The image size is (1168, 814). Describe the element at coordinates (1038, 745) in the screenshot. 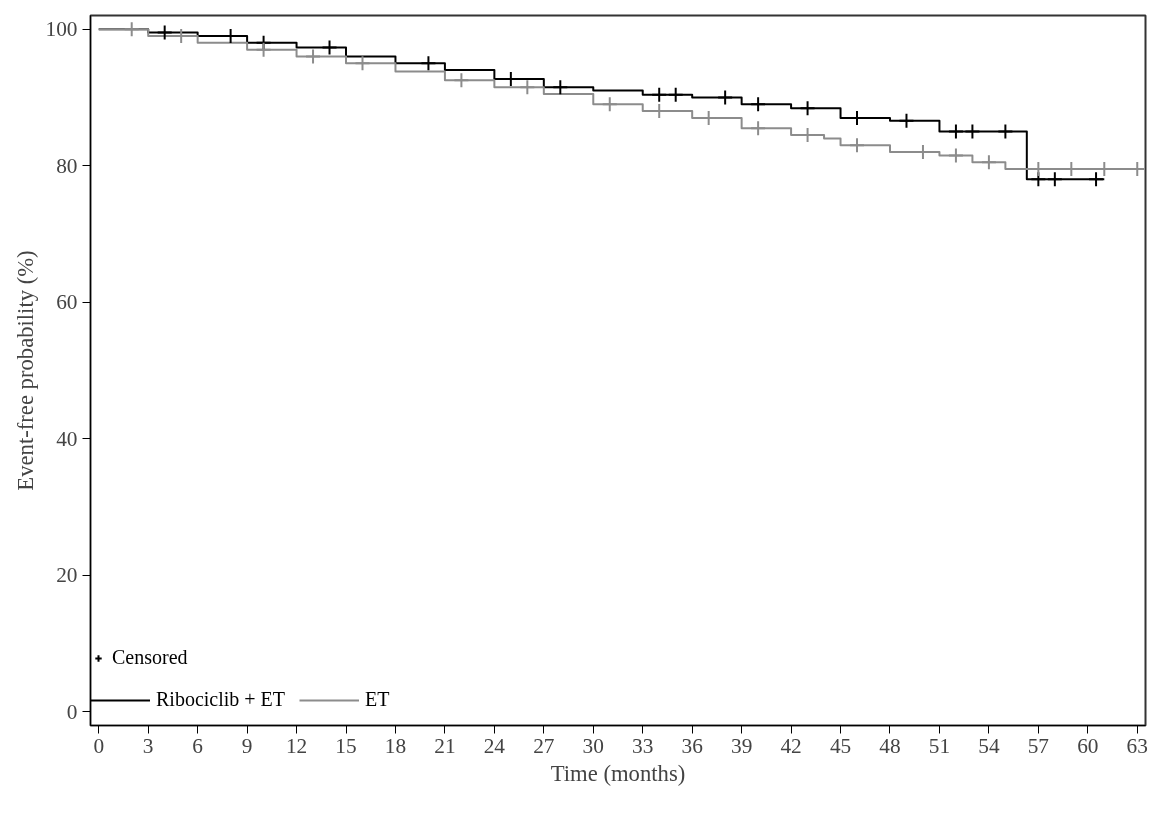

I see `x-tick-label: 57` at that location.